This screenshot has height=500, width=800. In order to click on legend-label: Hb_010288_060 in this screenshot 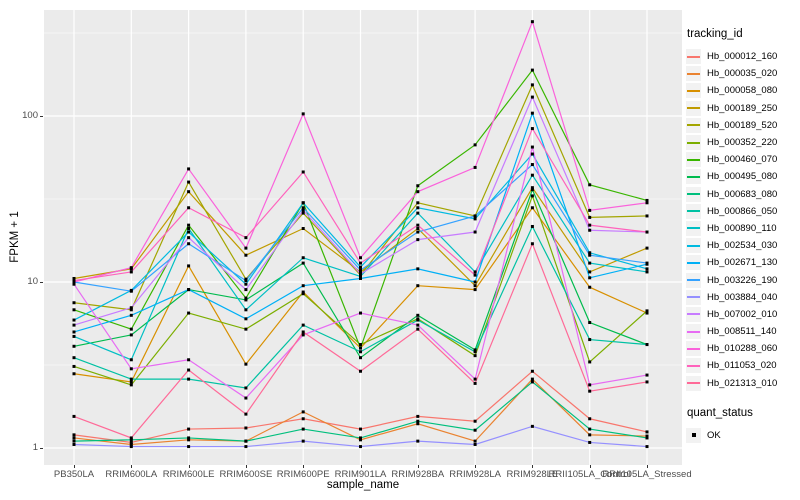, I will do `click(742, 349)`.